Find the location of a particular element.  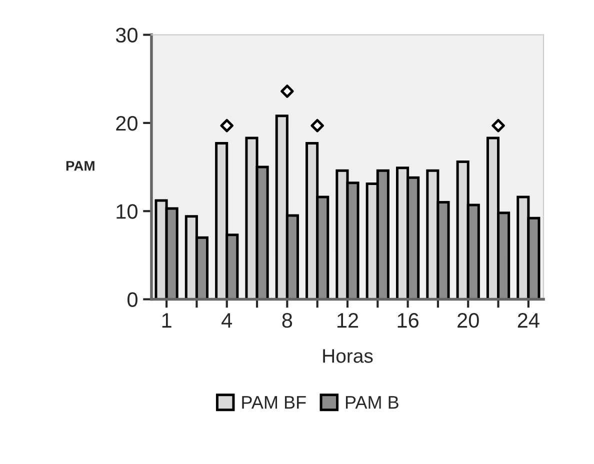

legend-label: PAM B is located at coordinates (372, 402).